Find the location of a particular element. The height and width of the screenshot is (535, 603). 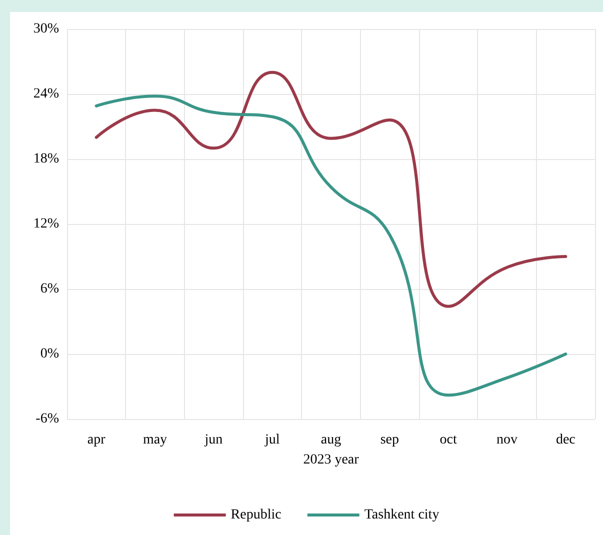

y-tick-label: 30% is located at coordinates (46, 29).